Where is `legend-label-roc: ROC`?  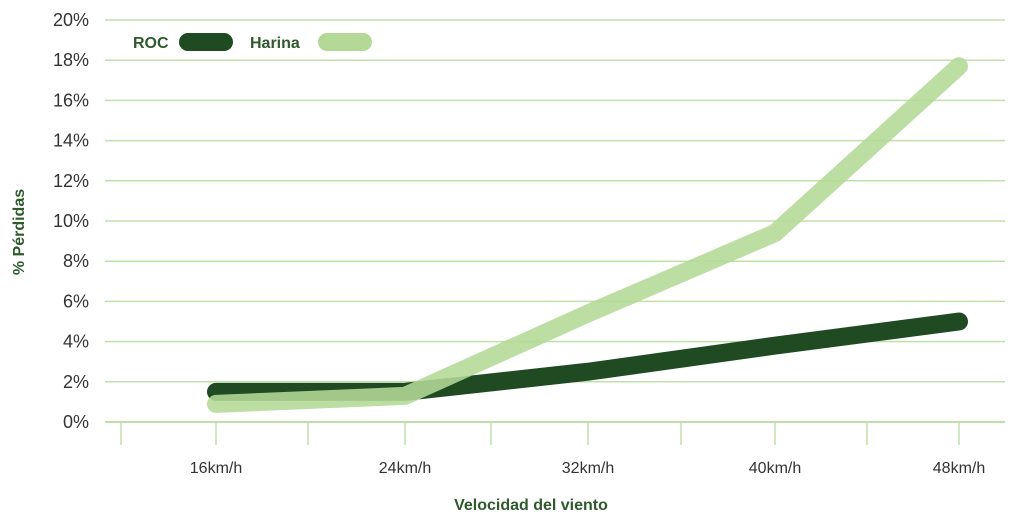 legend-label-roc: ROC is located at coordinates (151, 43).